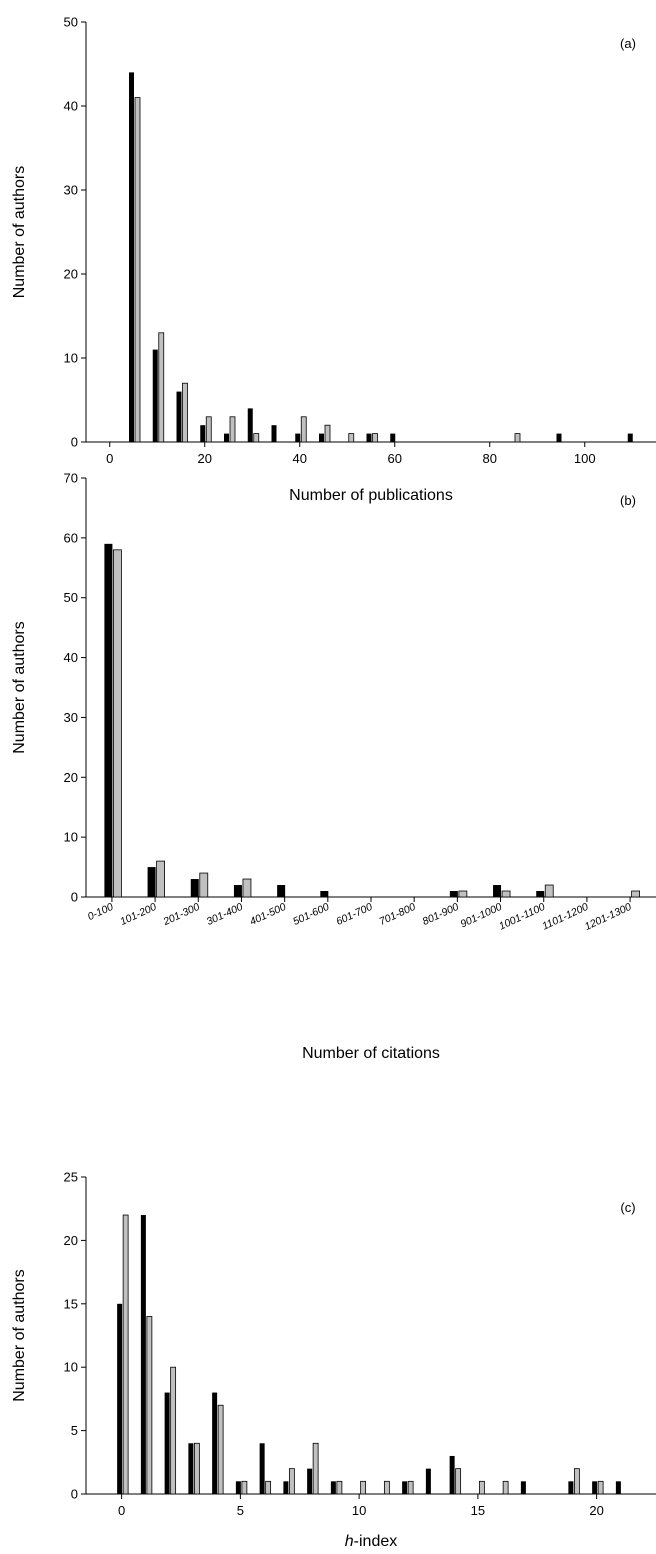  I want to click on x-tick-label: 601-700, so click(354, 914).